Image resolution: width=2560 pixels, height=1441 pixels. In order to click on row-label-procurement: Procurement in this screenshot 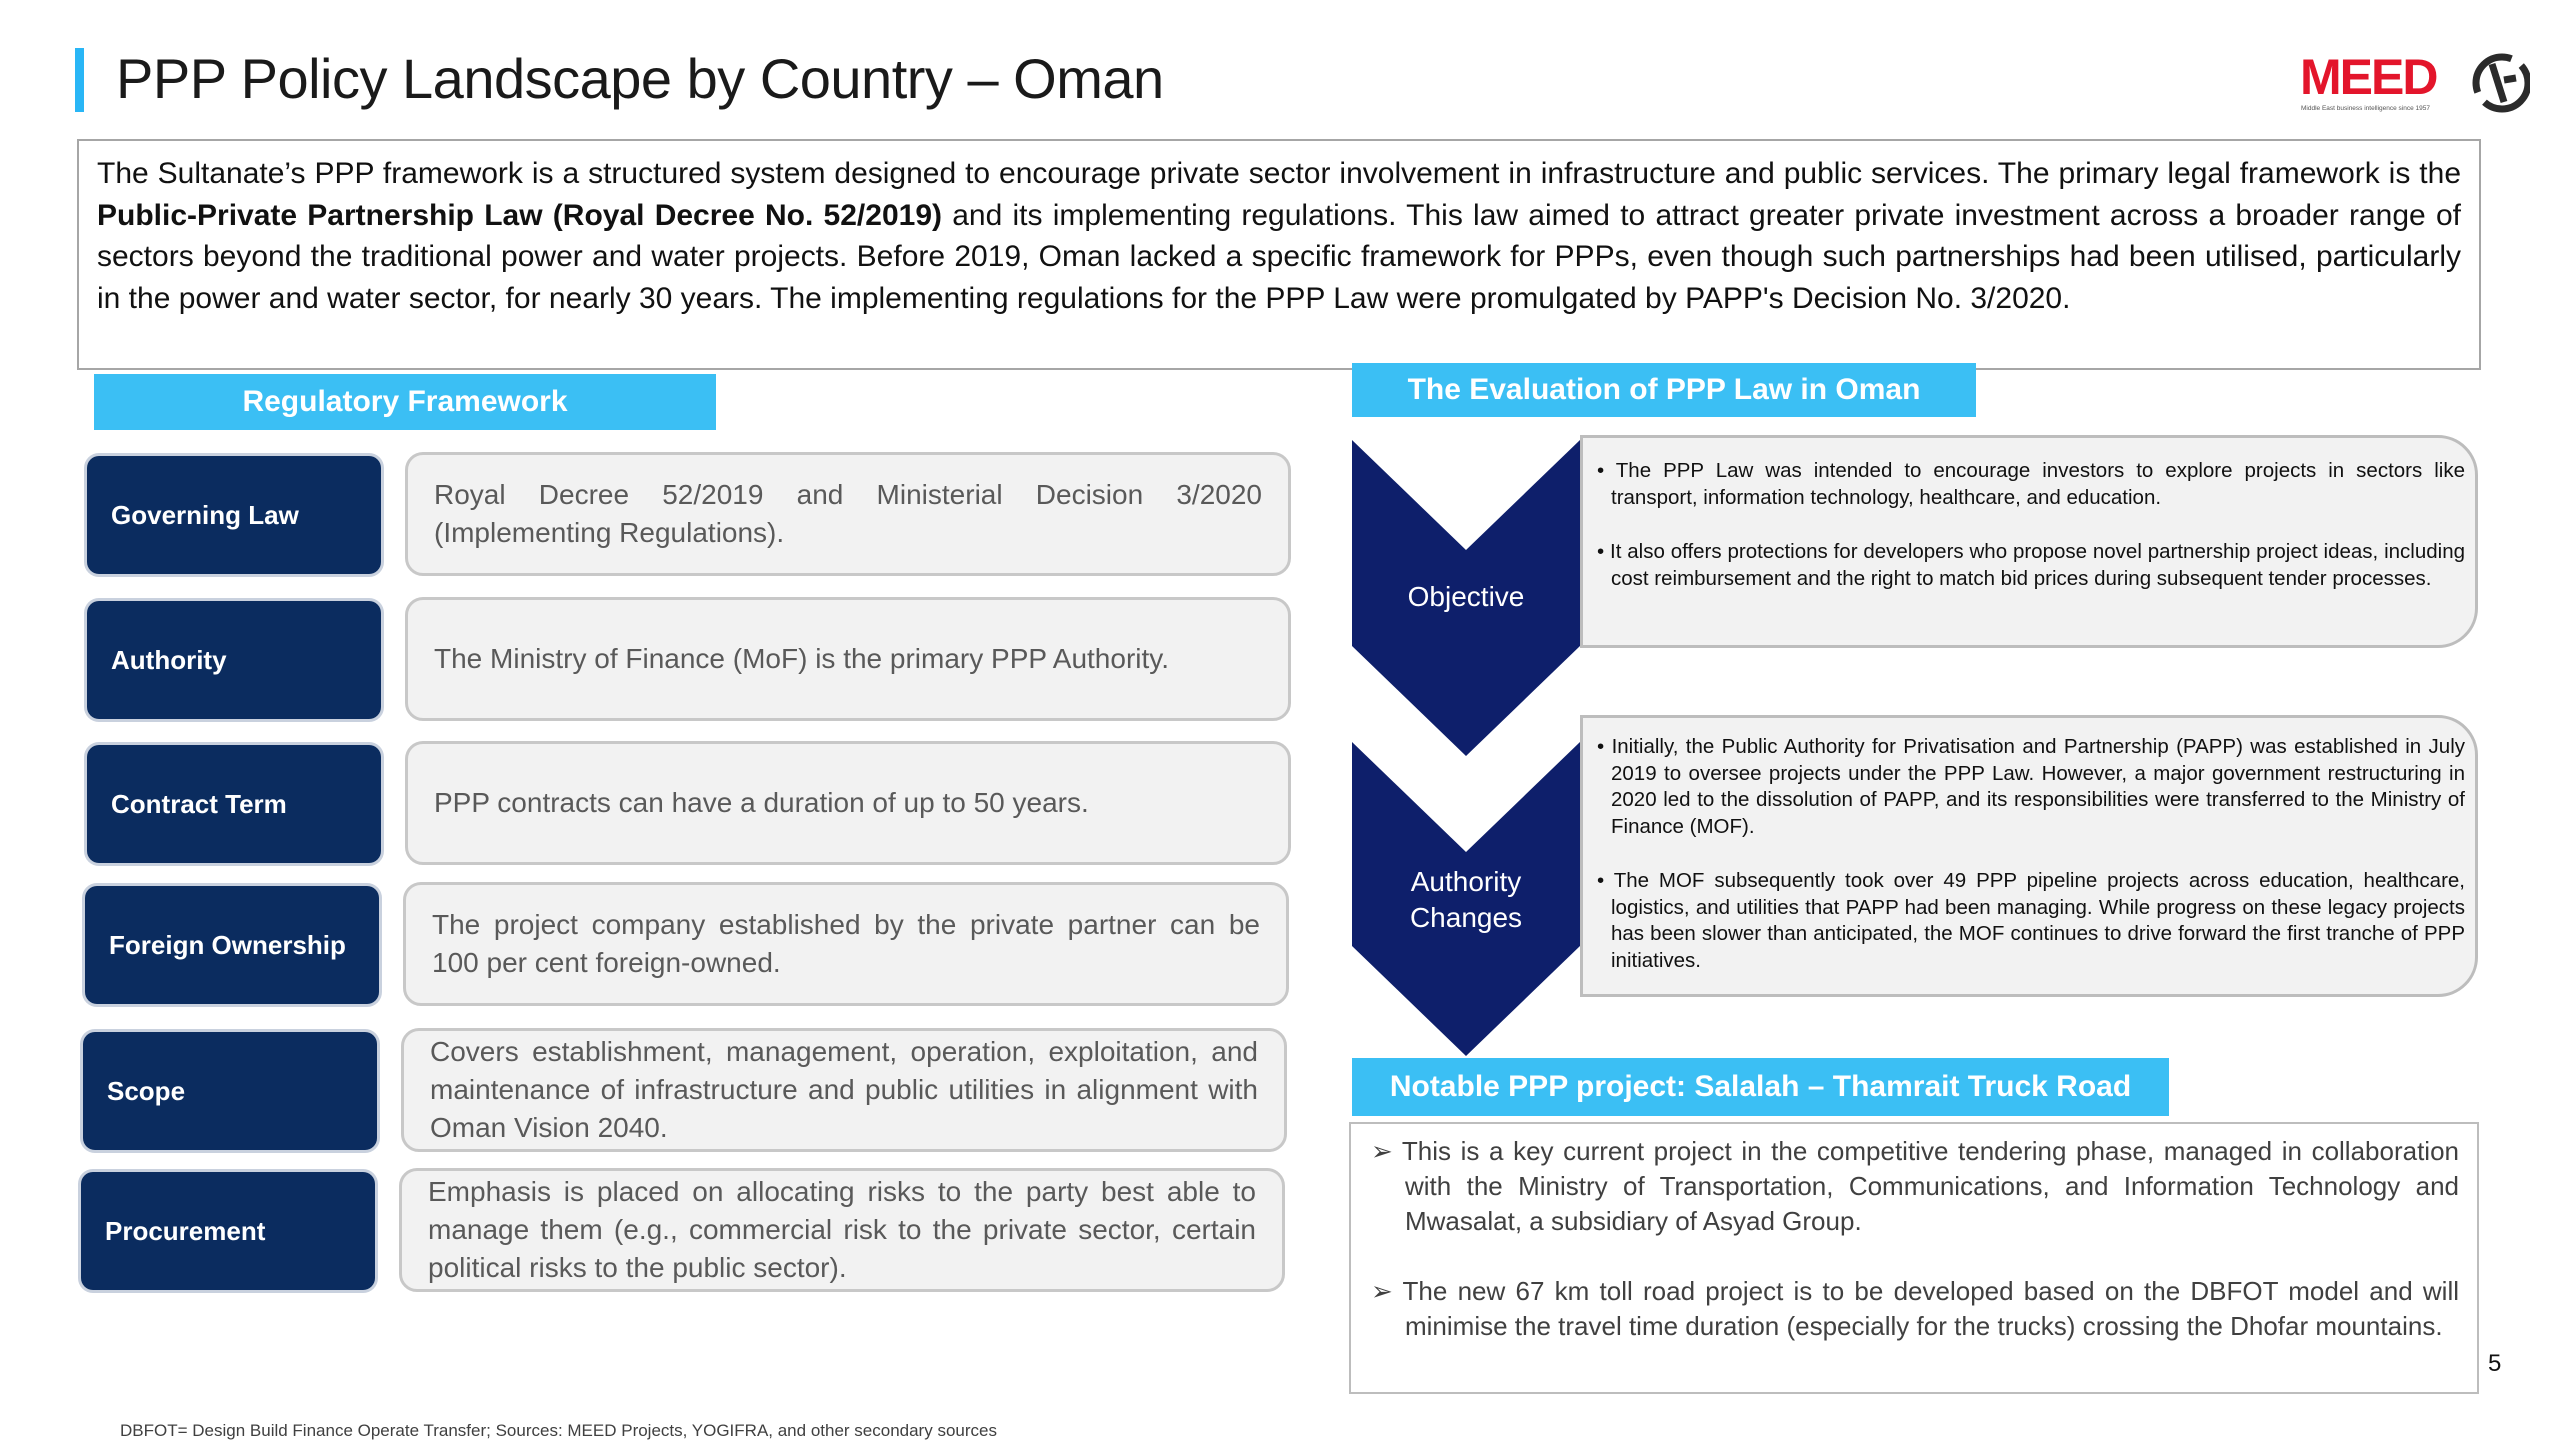, I will do `click(228, 1231)`.